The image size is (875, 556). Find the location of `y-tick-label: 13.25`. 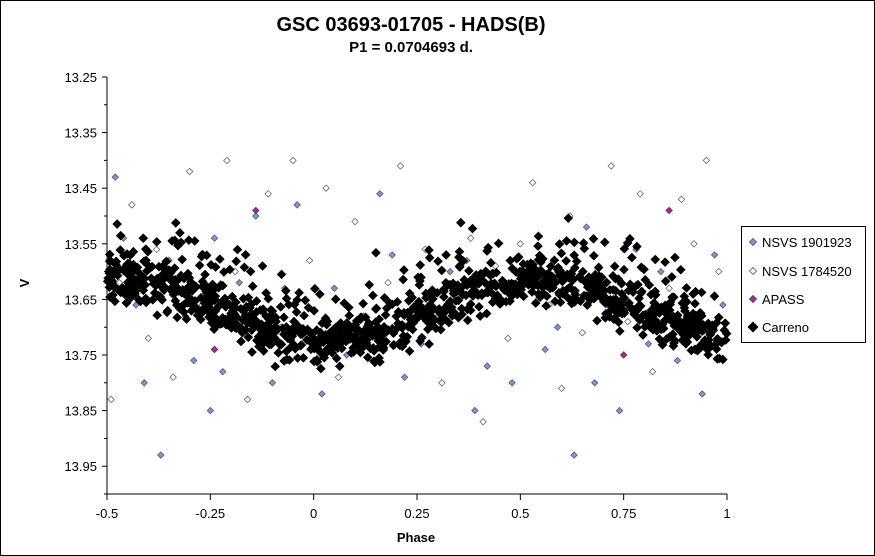

y-tick-label: 13.25 is located at coordinates (80, 77).